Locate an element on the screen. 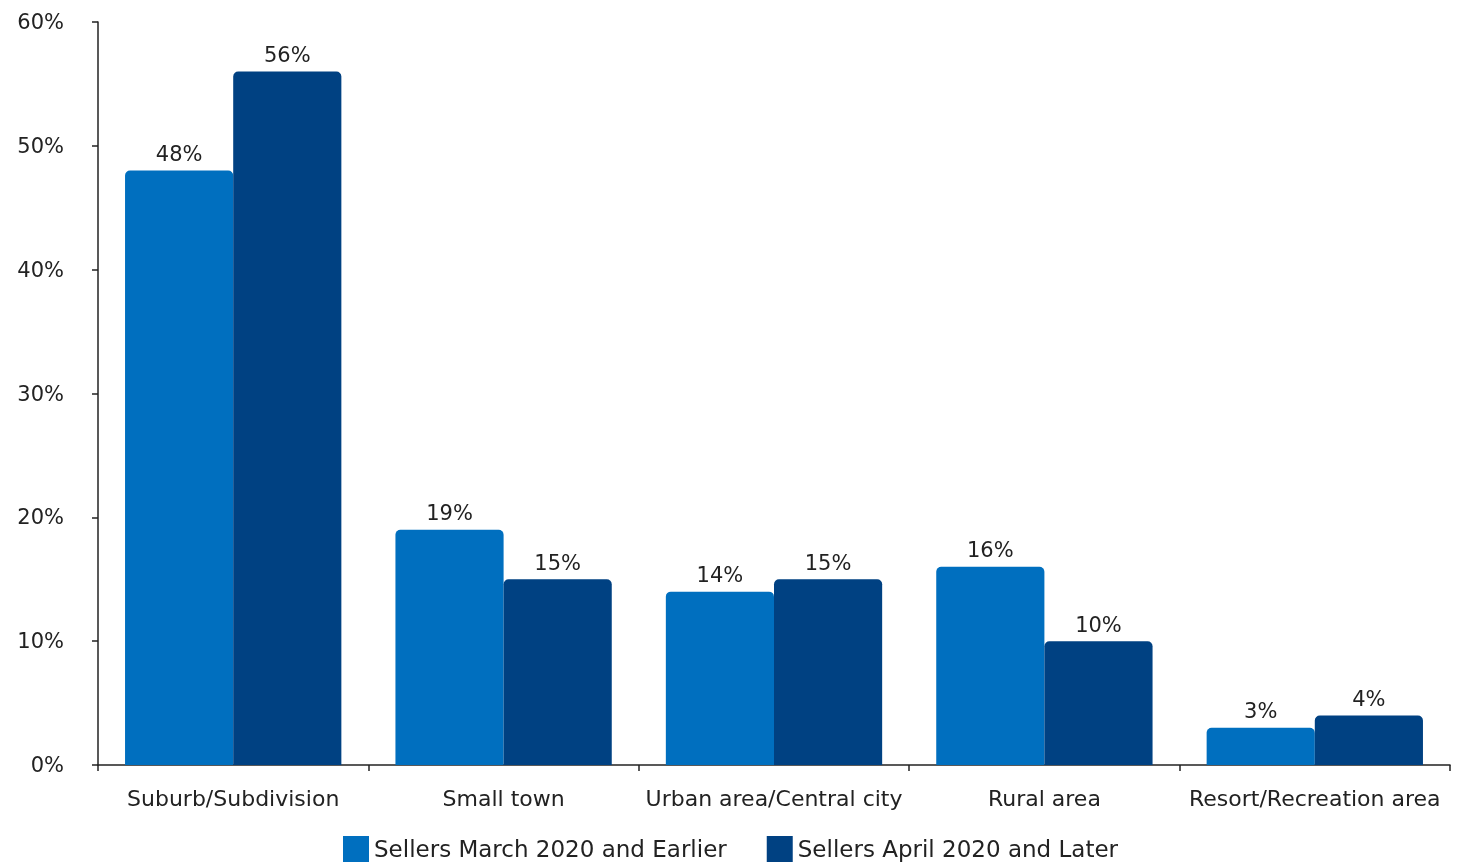  legend-label: Sellers April 2020 and Later is located at coordinates (958, 849).